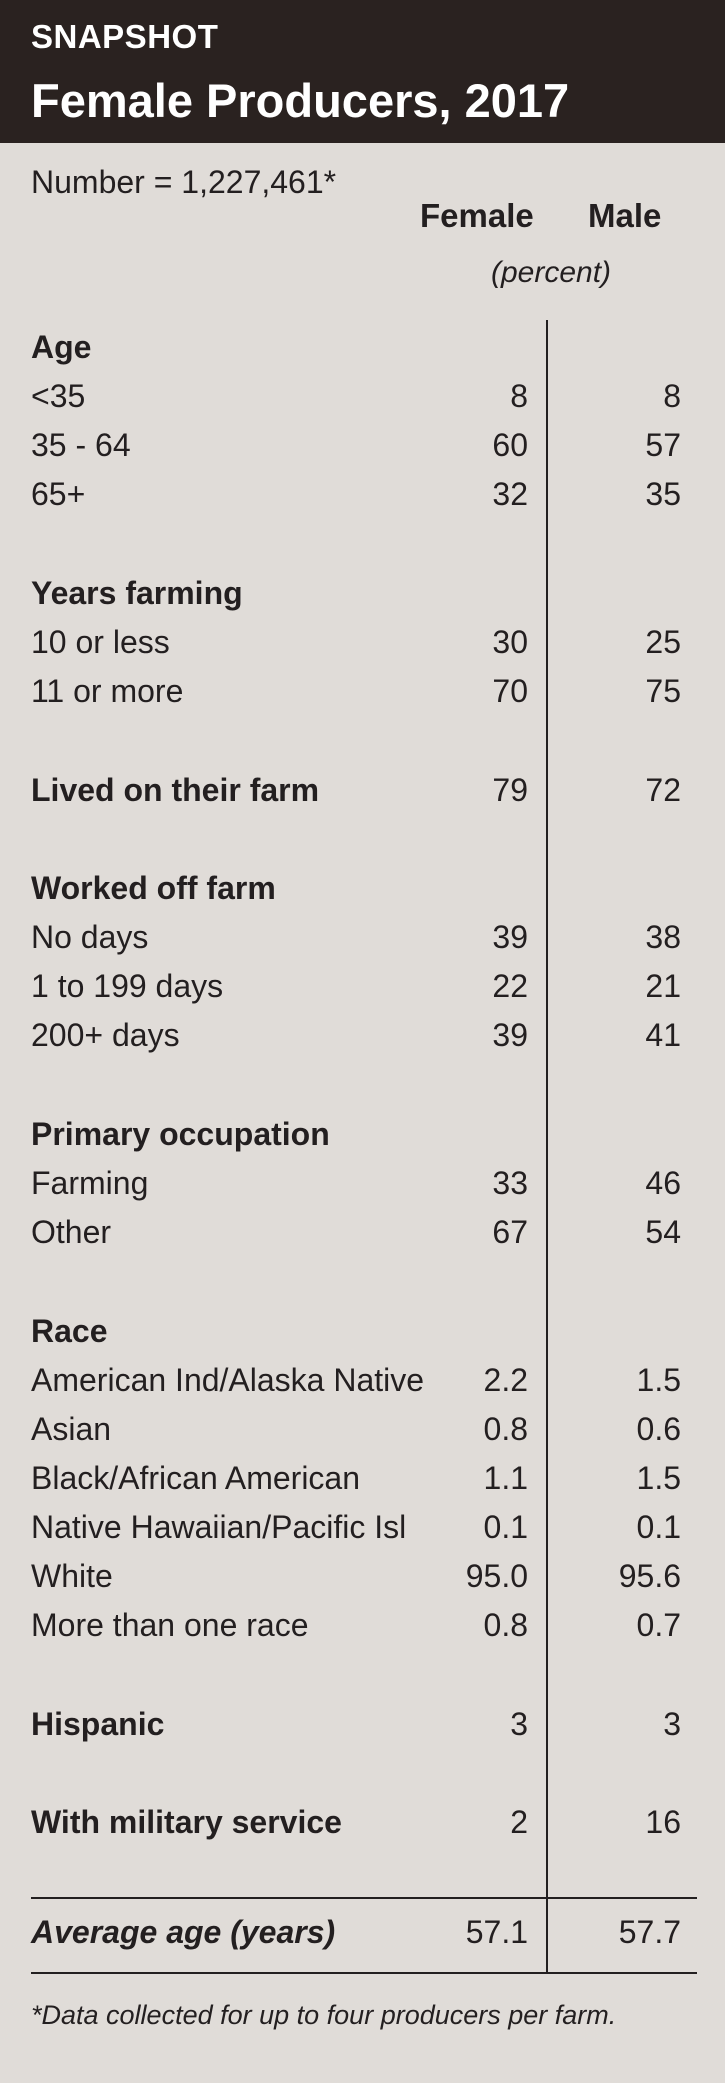 This screenshot has height=2083, width=725. Describe the element at coordinates (625, 215) in the screenshot. I see `column-header-male: Male` at that location.